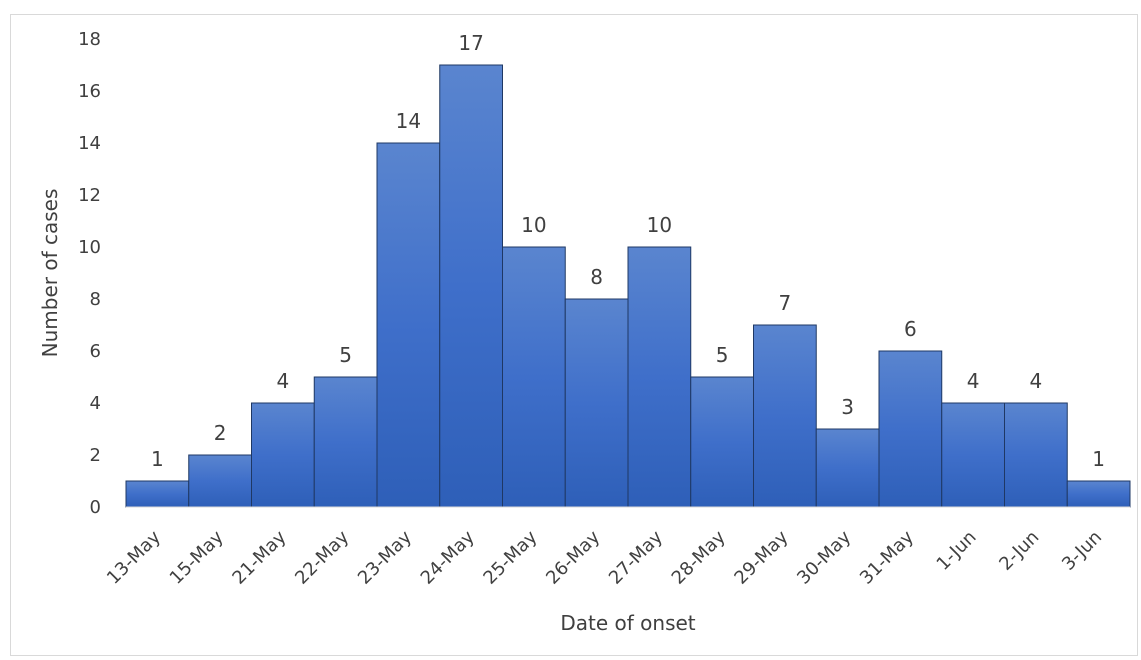  I want to click on y-tick-label: 6, so click(95, 351).